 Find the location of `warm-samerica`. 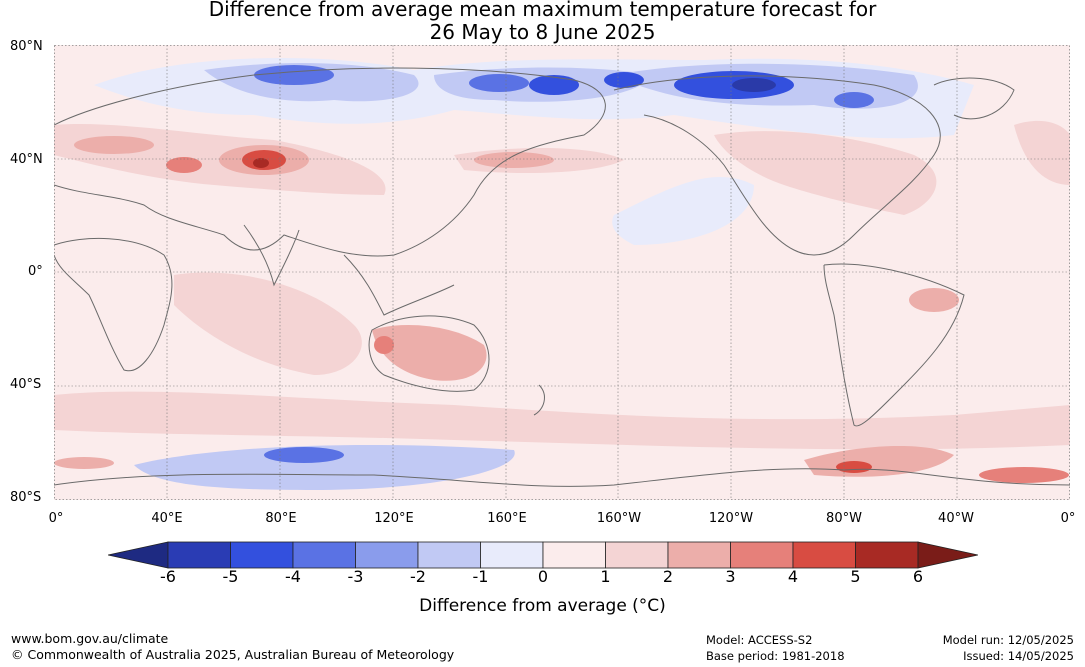

warm-samerica is located at coordinates (934, 300).